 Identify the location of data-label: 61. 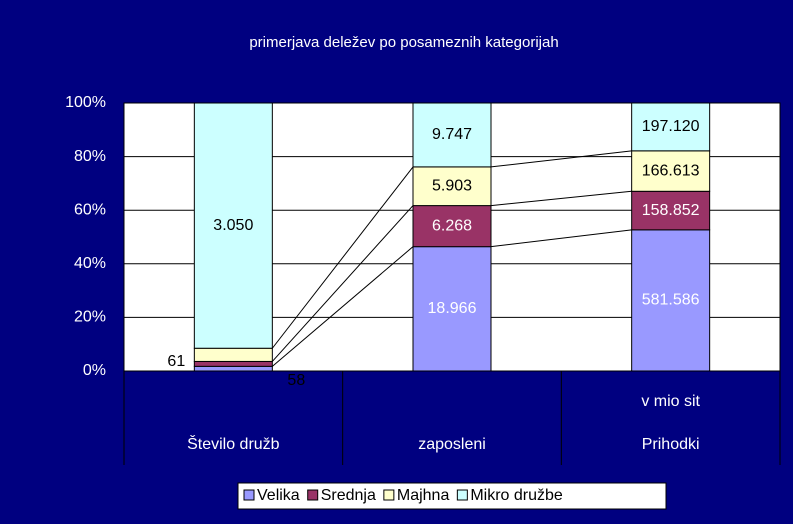
(176, 361).